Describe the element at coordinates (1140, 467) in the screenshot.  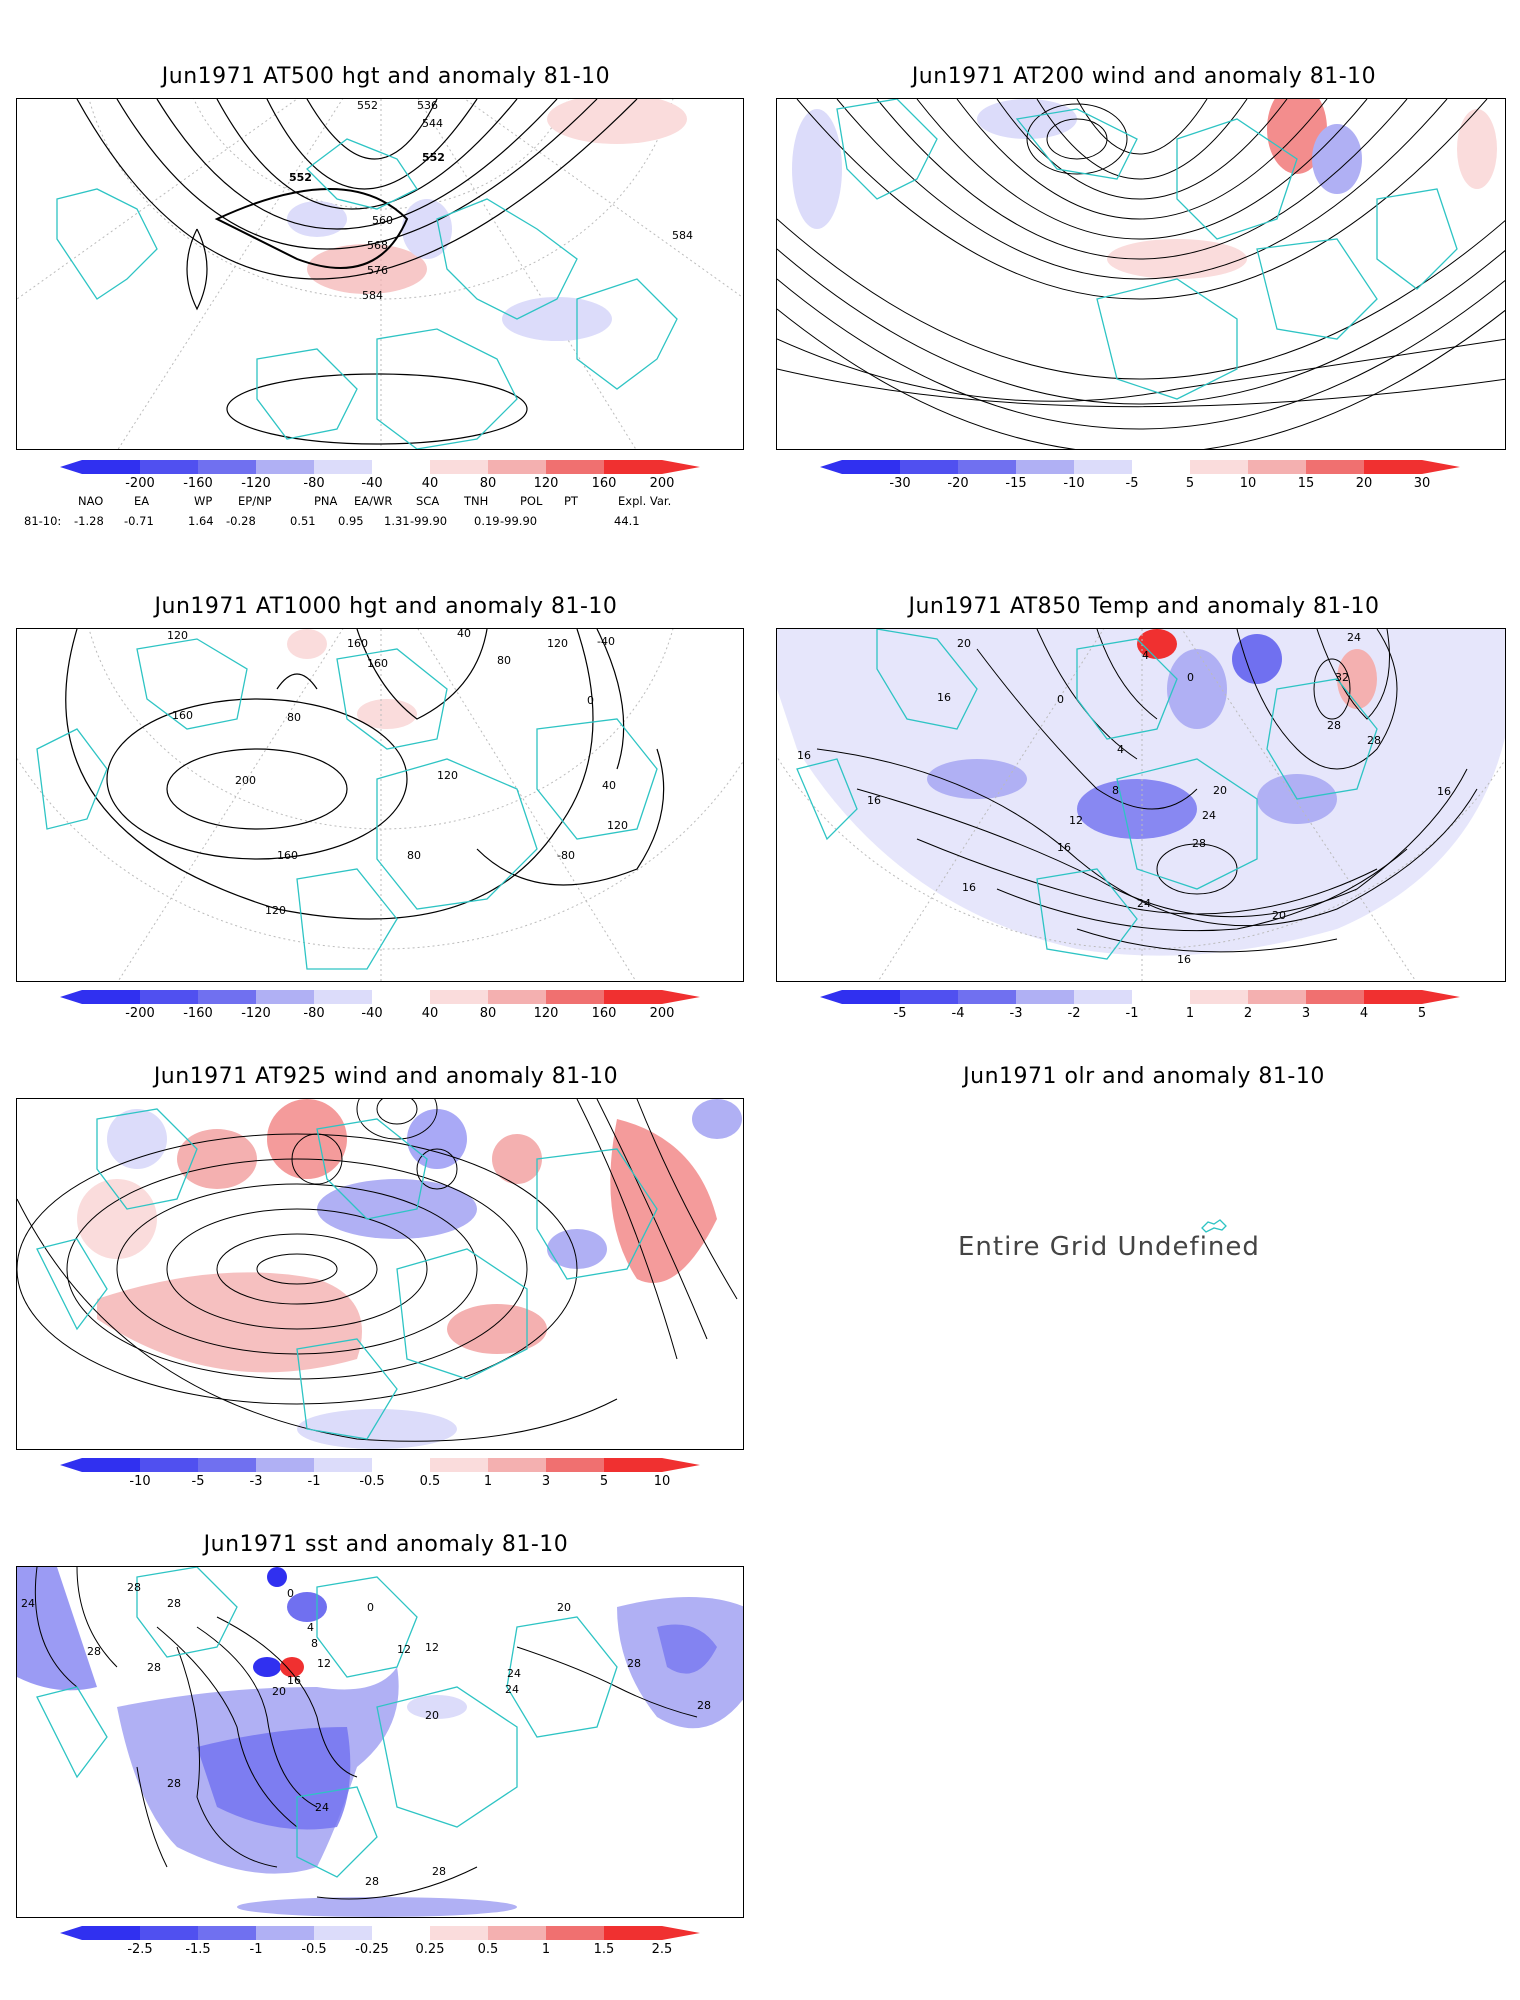
I see `colorbar-at200` at that location.